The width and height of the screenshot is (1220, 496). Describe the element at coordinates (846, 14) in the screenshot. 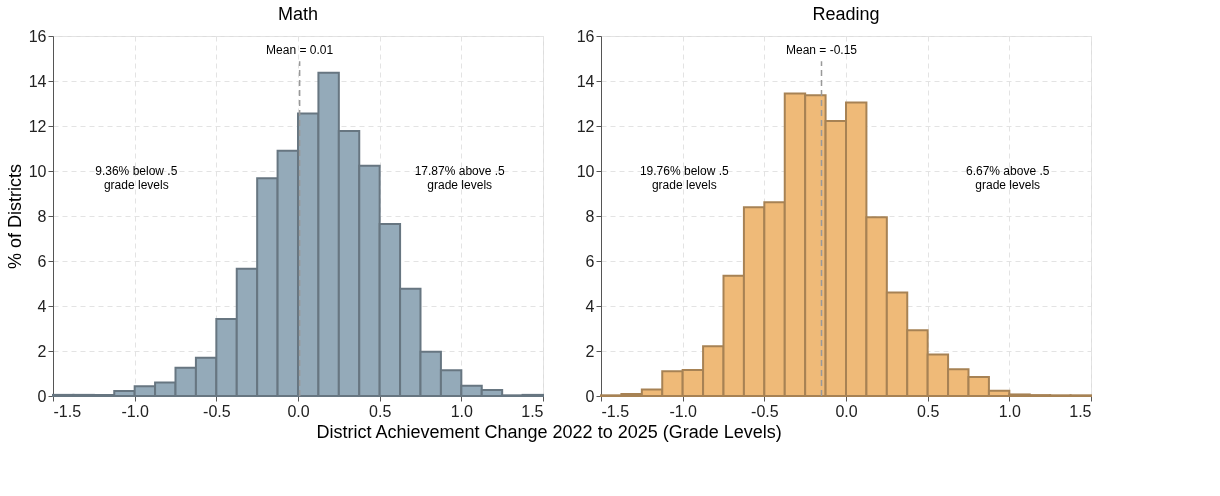

I see `chart-title: Reading` at that location.